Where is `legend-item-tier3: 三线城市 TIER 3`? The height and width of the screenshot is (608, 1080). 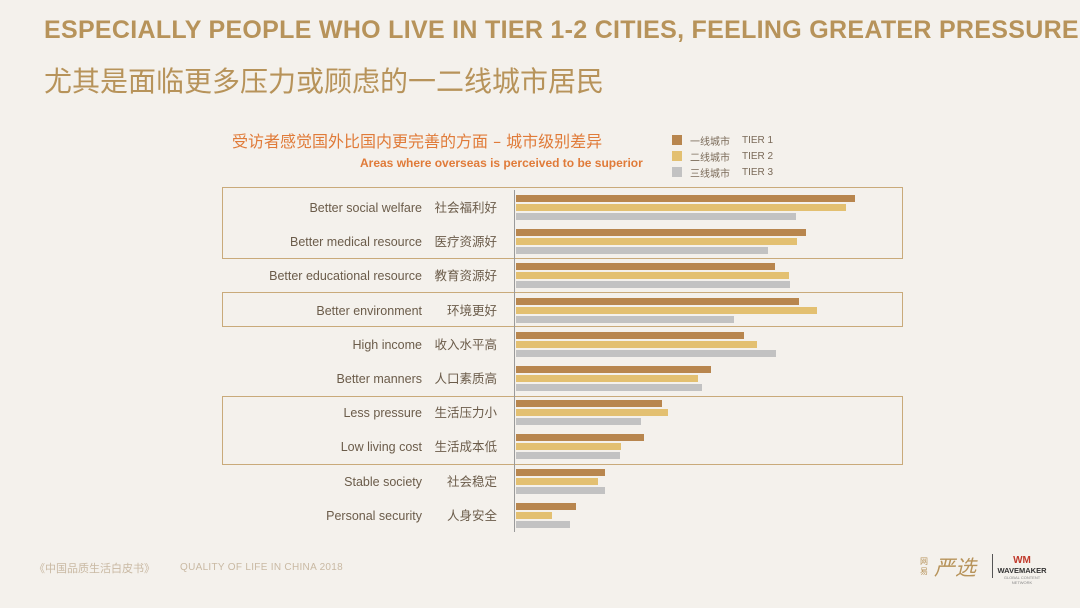 legend-item-tier3: 三线城市 TIER 3 is located at coordinates (722, 172).